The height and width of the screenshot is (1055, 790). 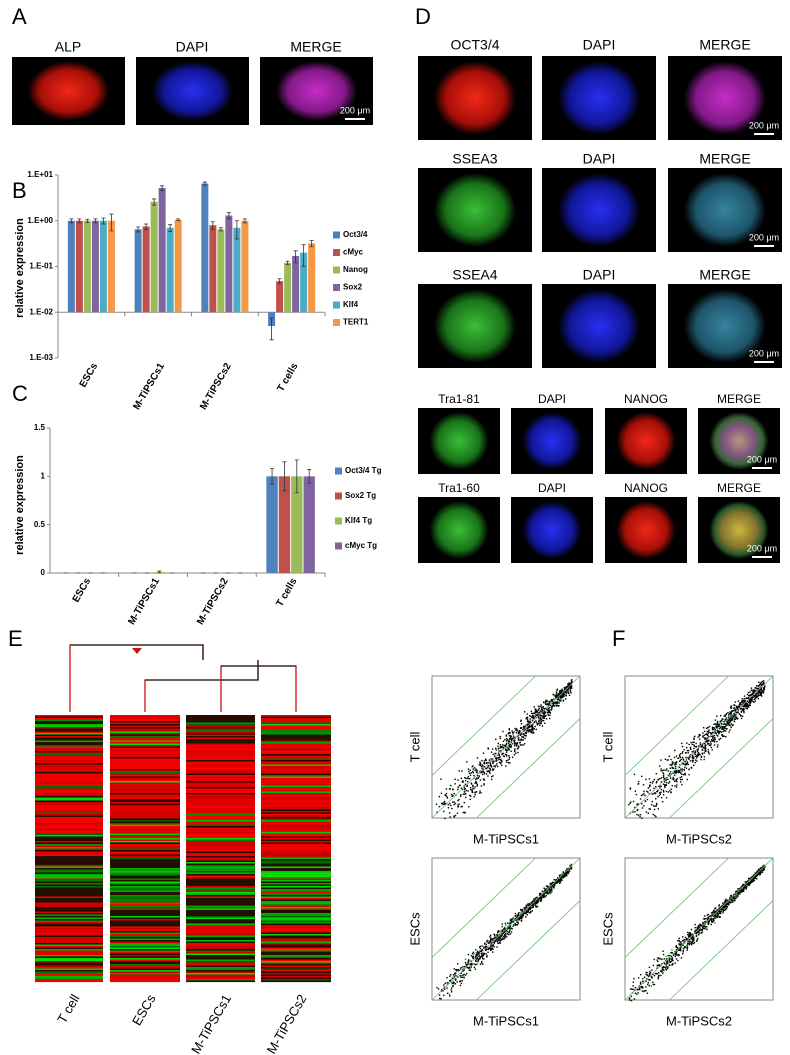 What do you see at coordinates (79, 267) in the screenshot?
I see `bar` at bounding box center [79, 267].